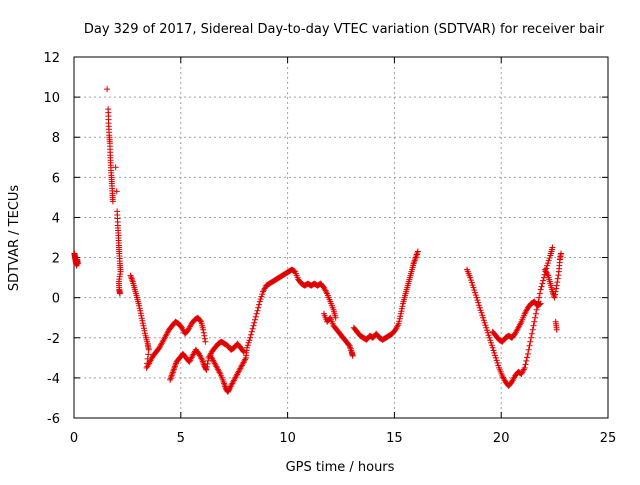 This screenshot has width=640, height=485. What do you see at coordinates (340, 467) in the screenshot?
I see `x-axis-label: GPS time / hours` at bounding box center [340, 467].